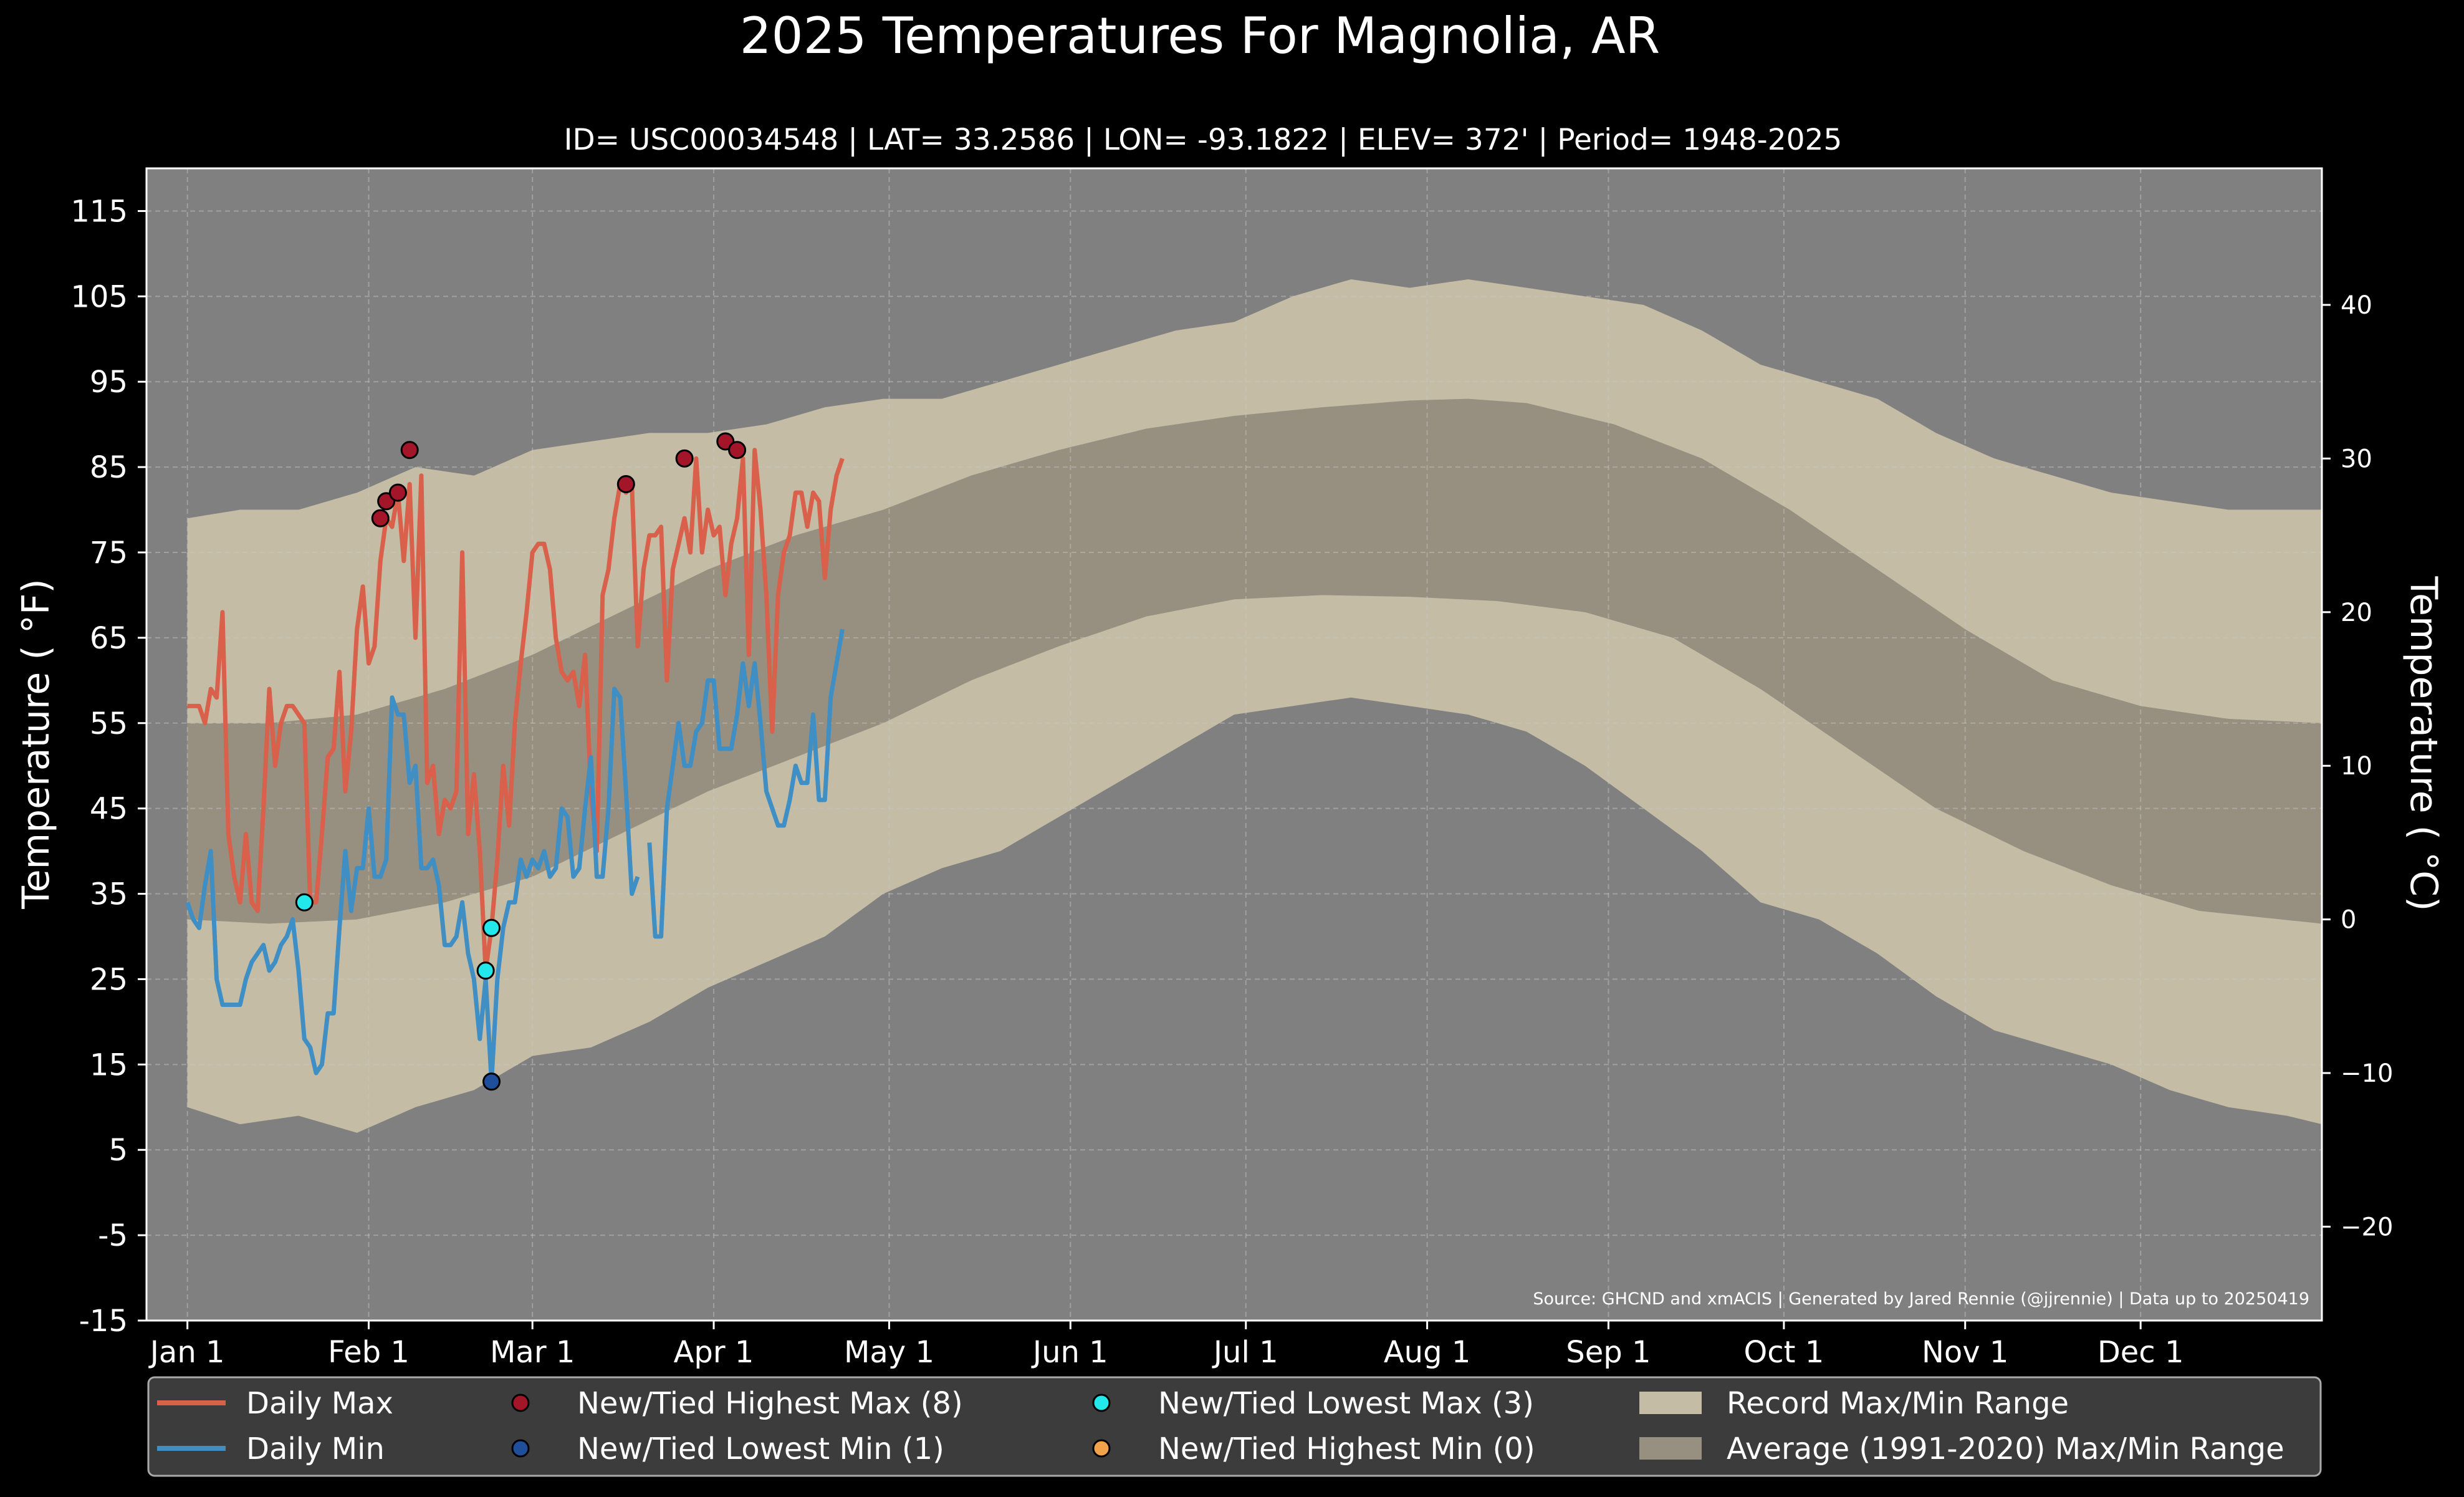 The height and width of the screenshot is (1497, 2464). What do you see at coordinates (36, 744) in the screenshot?
I see `y-axis-label-left: Temperature ( °F)` at bounding box center [36, 744].